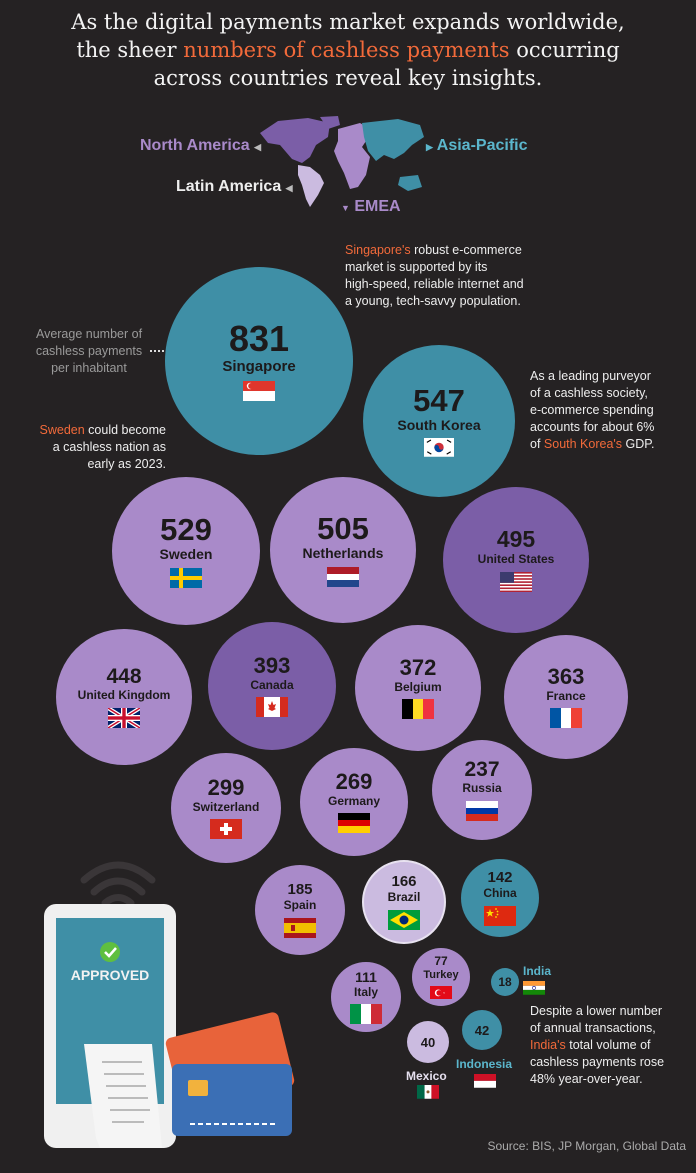  What do you see at coordinates (429, 147) in the screenshot?
I see `arrow-right-icon: ▶` at bounding box center [429, 147].